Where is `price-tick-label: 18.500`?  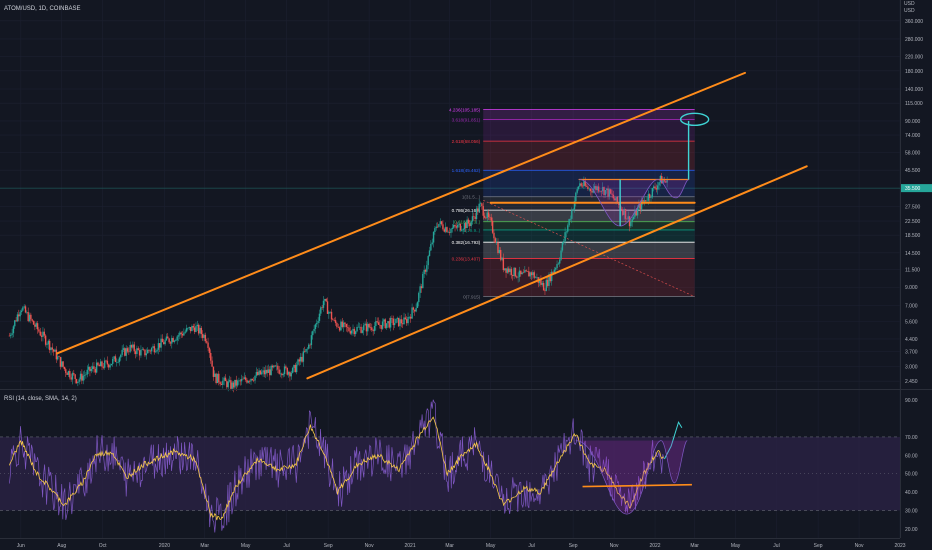
price-tick-label: 18.500 is located at coordinates (913, 236).